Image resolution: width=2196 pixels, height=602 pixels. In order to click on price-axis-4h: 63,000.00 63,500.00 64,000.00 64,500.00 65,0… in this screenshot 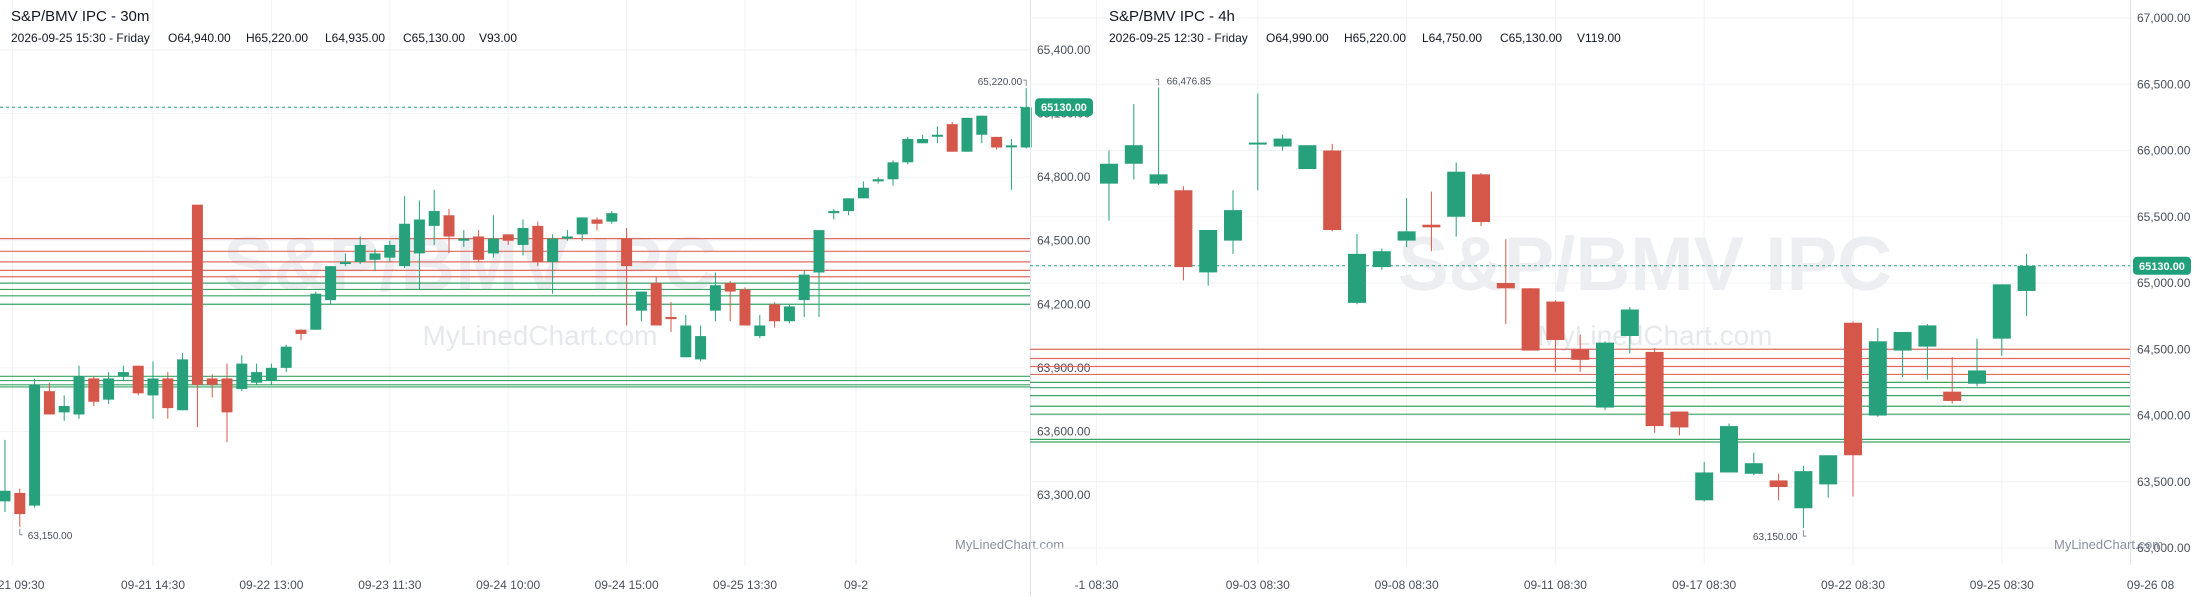, I will do `click(2164, 283)`.